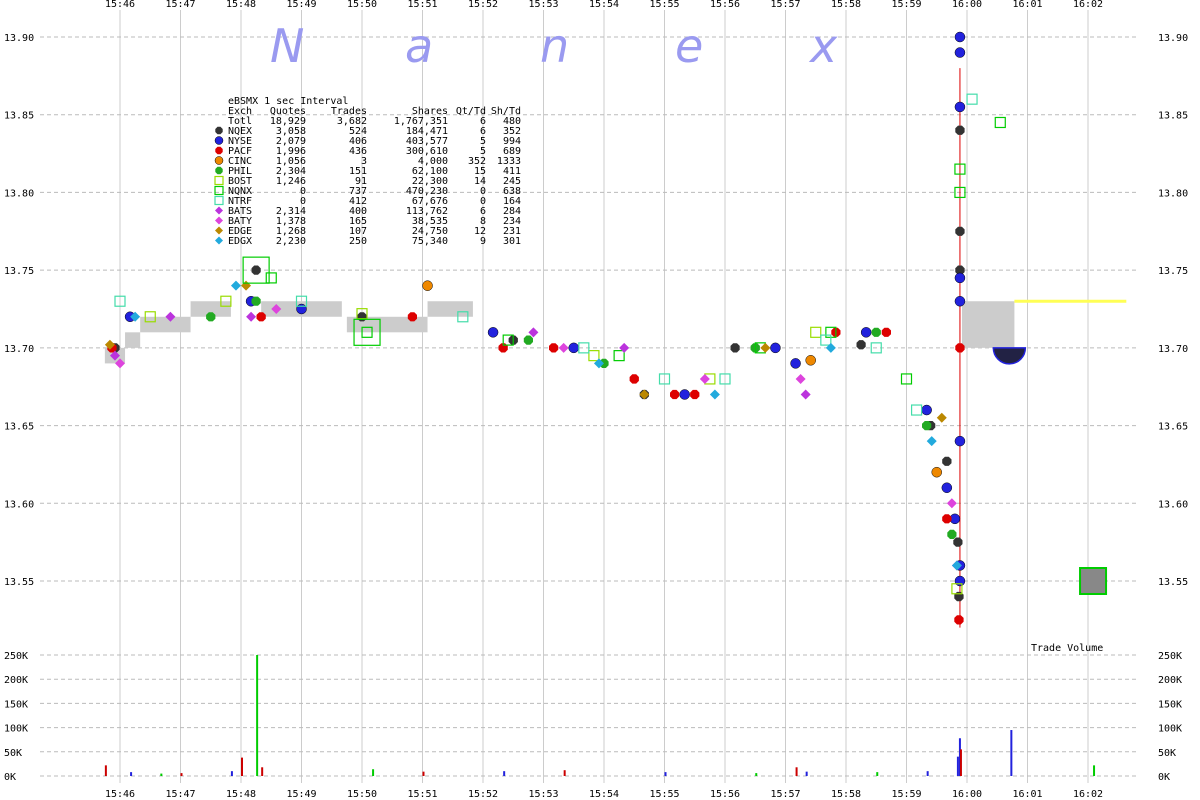 This screenshot has width=1200, height=800. What do you see at coordinates (664, 794) in the screenshot?
I see `time-tick-label-bottom: 15:55` at bounding box center [664, 794].